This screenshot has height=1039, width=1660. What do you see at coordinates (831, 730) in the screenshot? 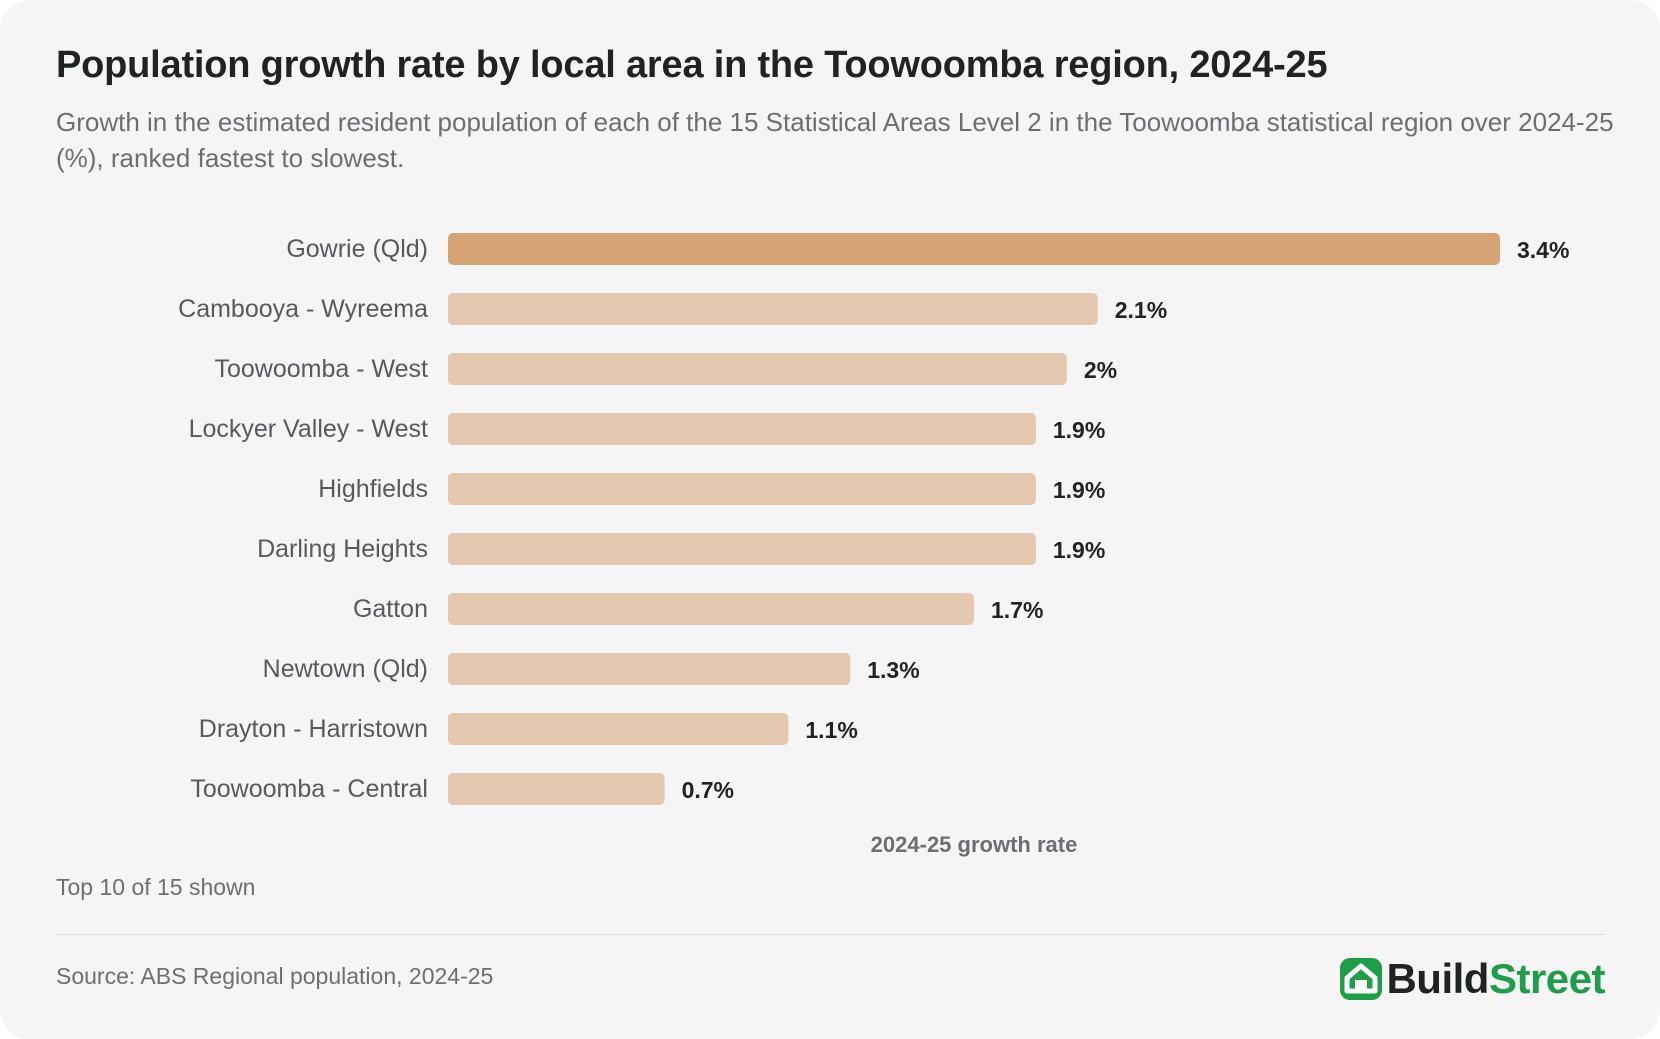
I see `value-label: 1.1%` at bounding box center [831, 730].